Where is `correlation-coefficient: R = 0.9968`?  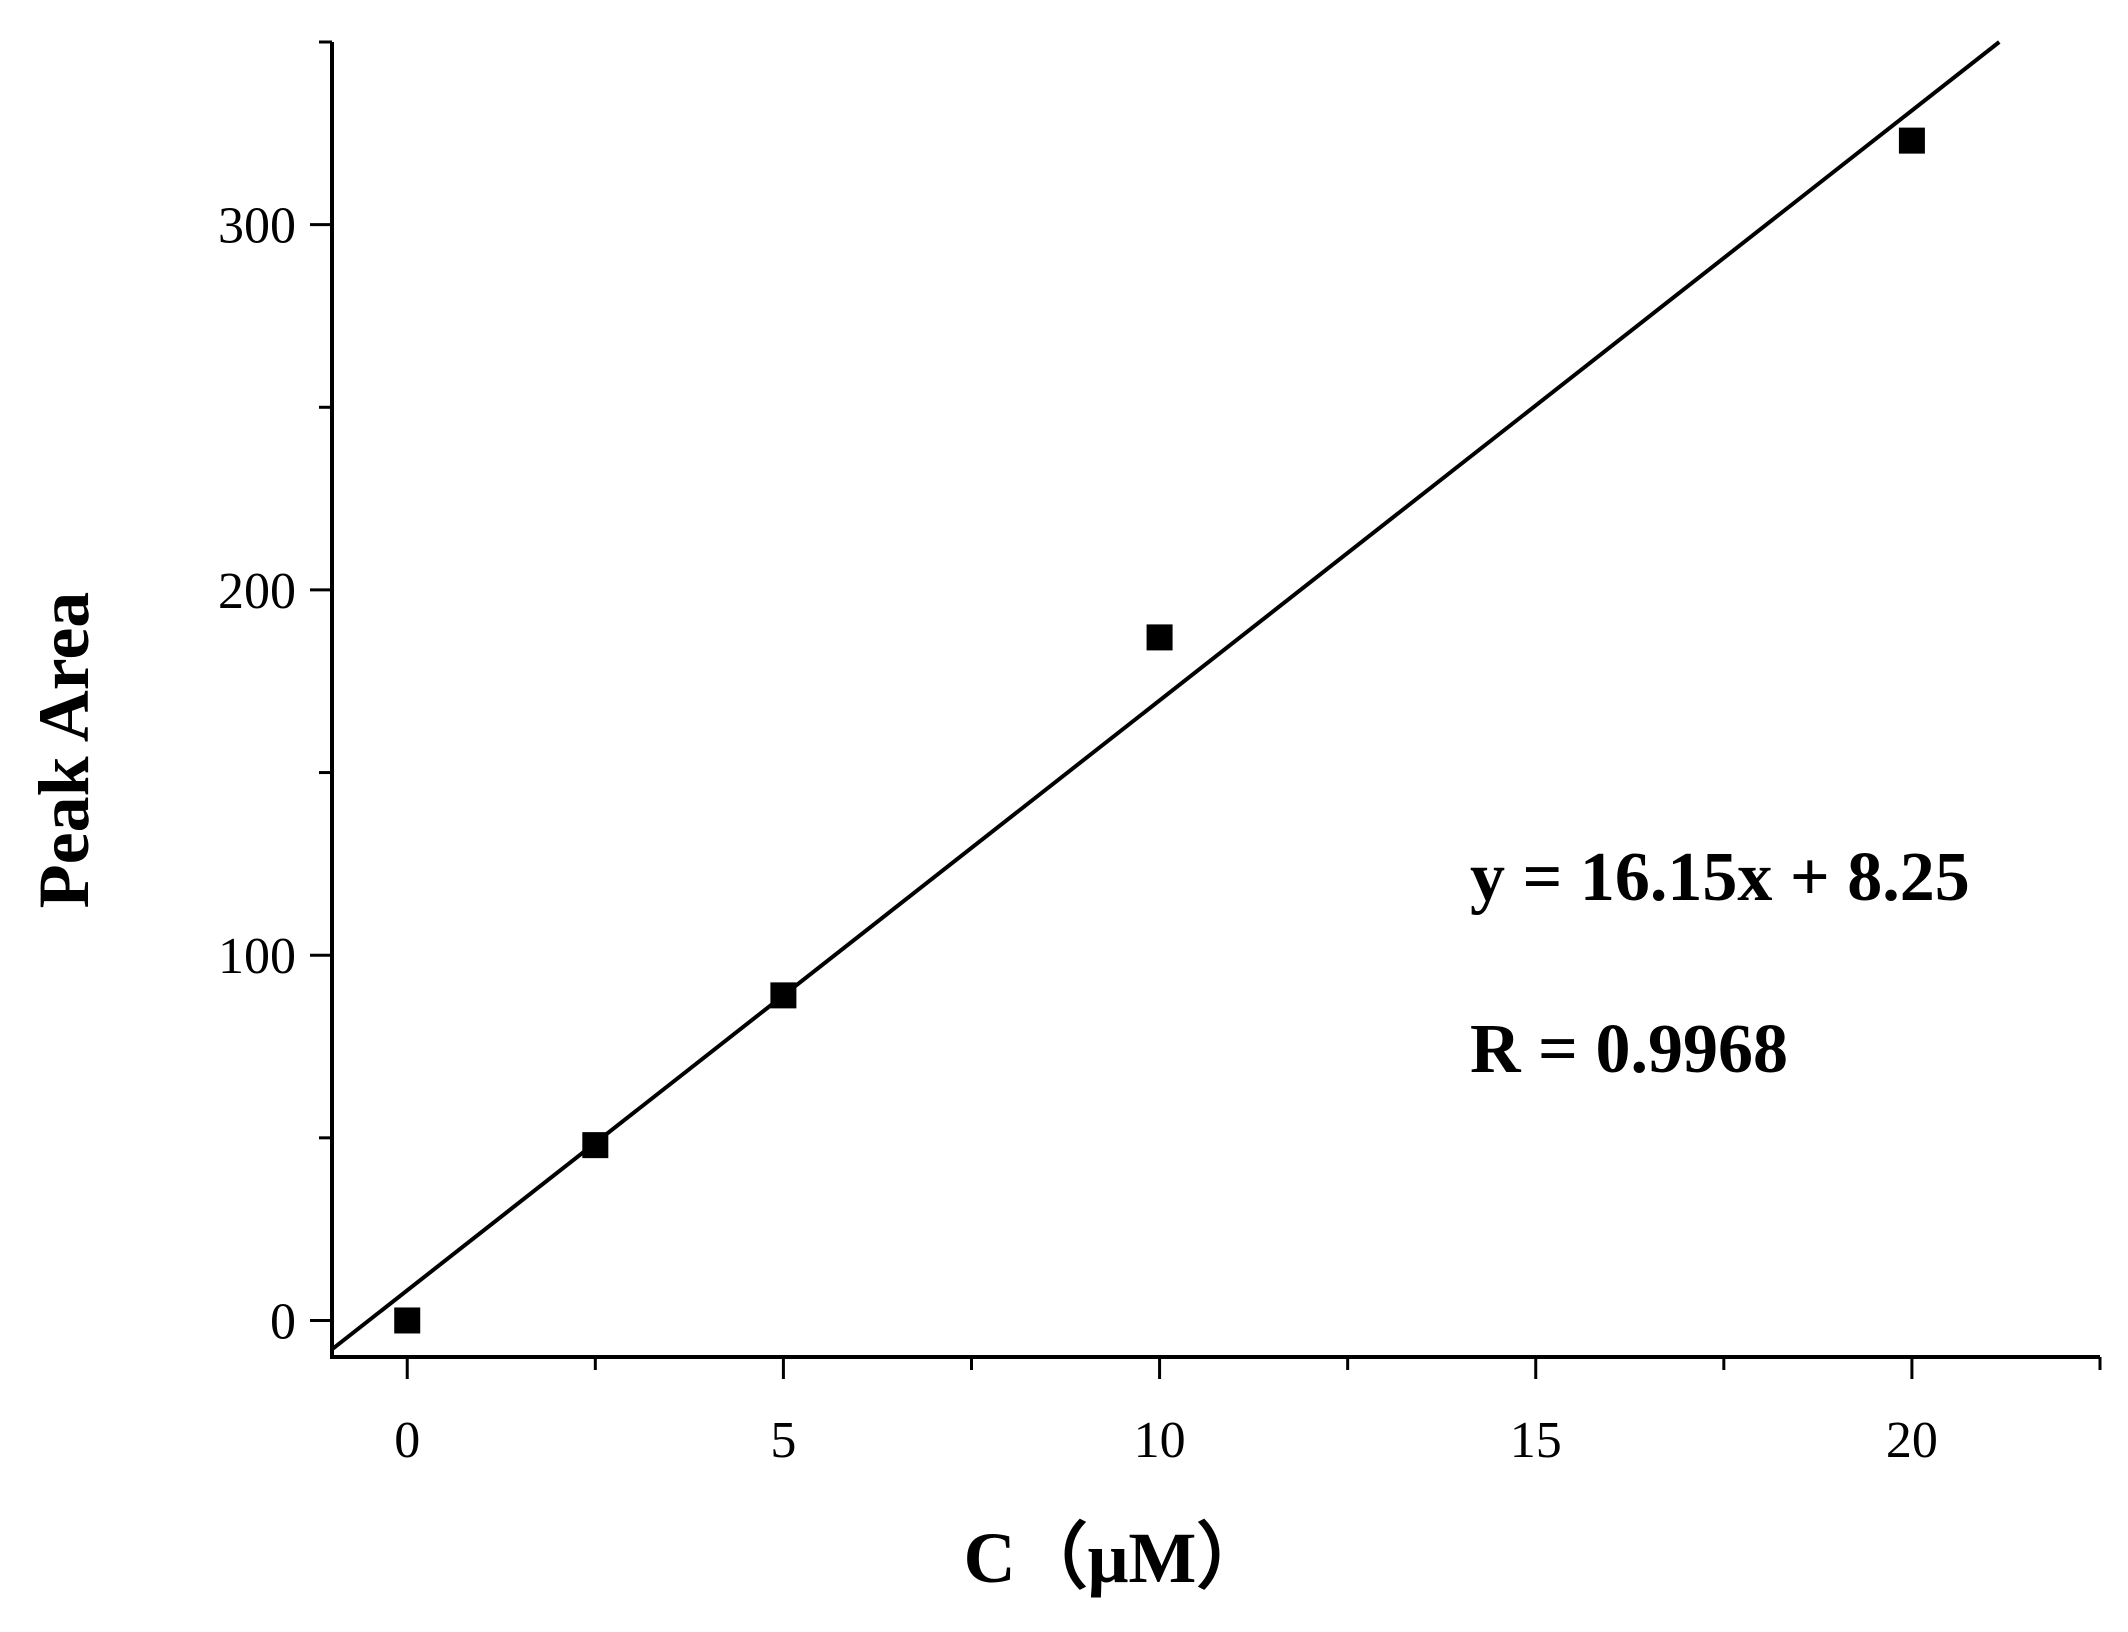 correlation-coefficient: R = 0.9968 is located at coordinates (1629, 1049).